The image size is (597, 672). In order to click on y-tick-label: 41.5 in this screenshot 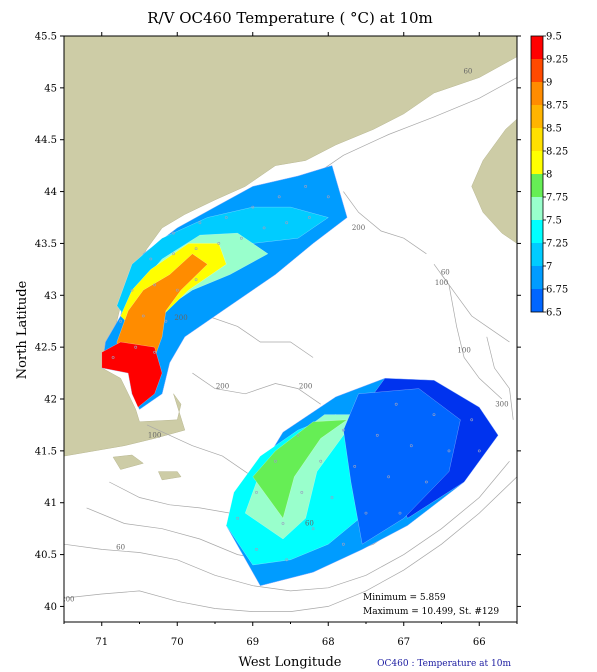, I will do `click(46, 451)`.